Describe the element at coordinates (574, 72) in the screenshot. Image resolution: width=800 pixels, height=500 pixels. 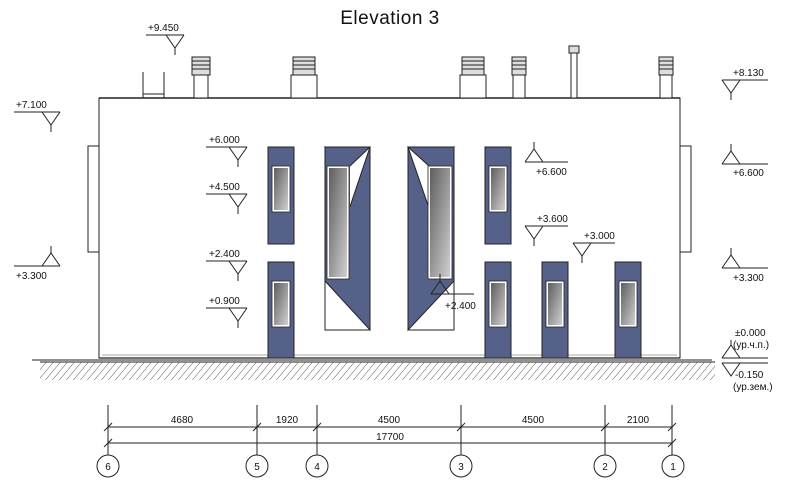
I see `roof-chimney` at that location.